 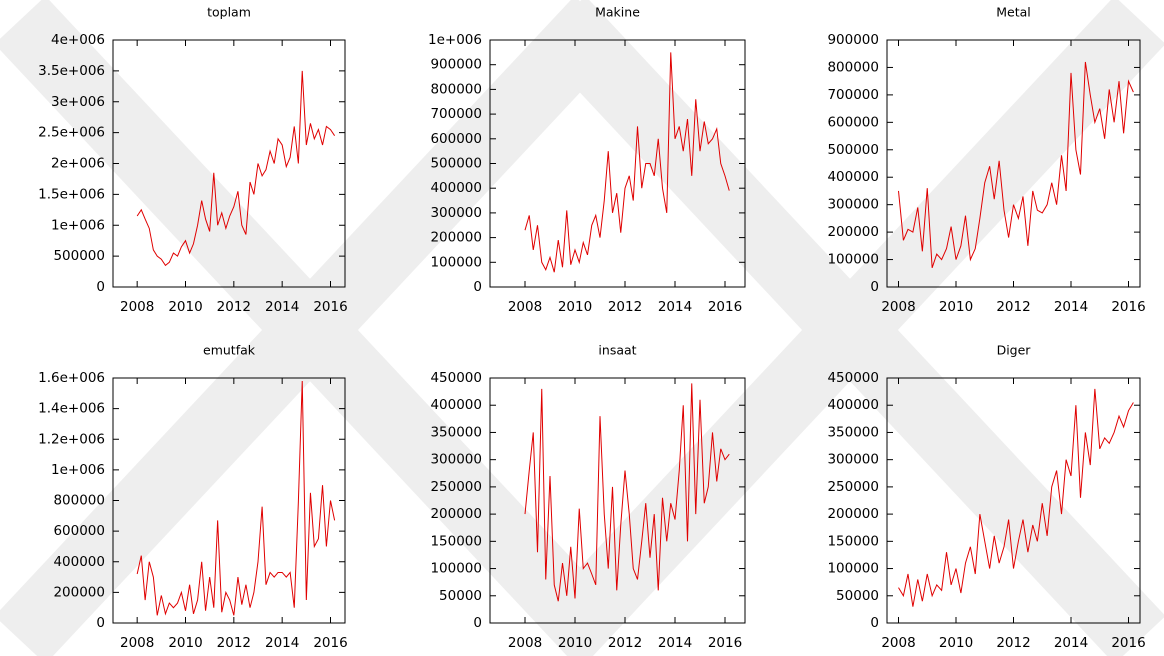 What do you see at coordinates (617, 12) in the screenshot?
I see `chart-title: Makine` at bounding box center [617, 12].